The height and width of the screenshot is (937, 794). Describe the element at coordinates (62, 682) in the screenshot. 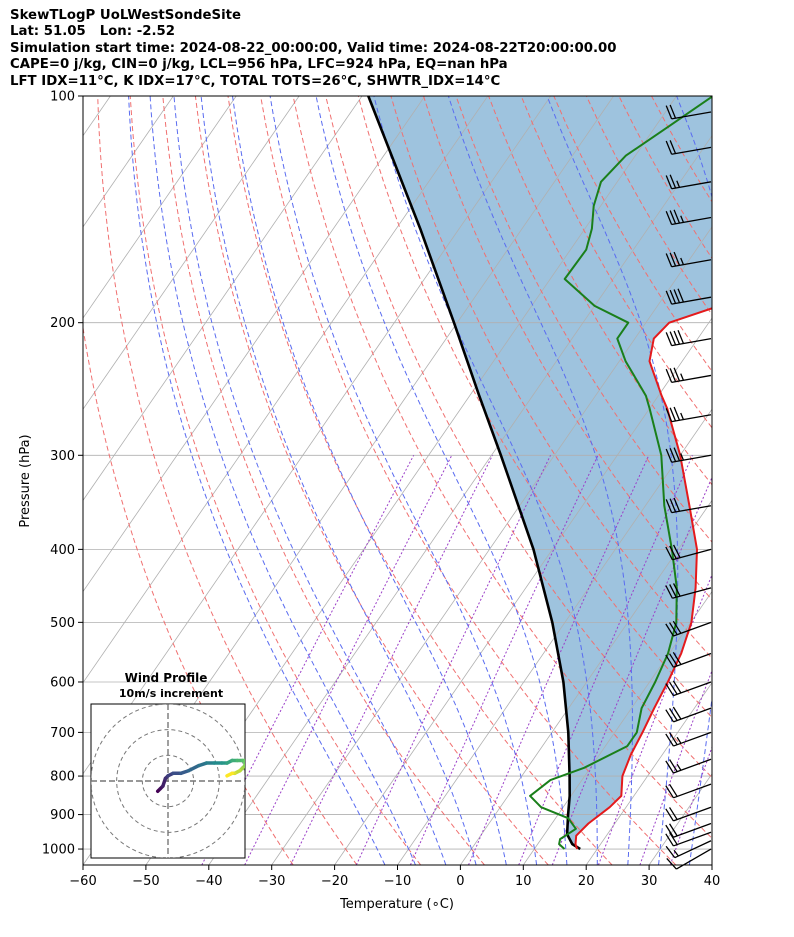

I see `y-tick-label: 600` at that location.